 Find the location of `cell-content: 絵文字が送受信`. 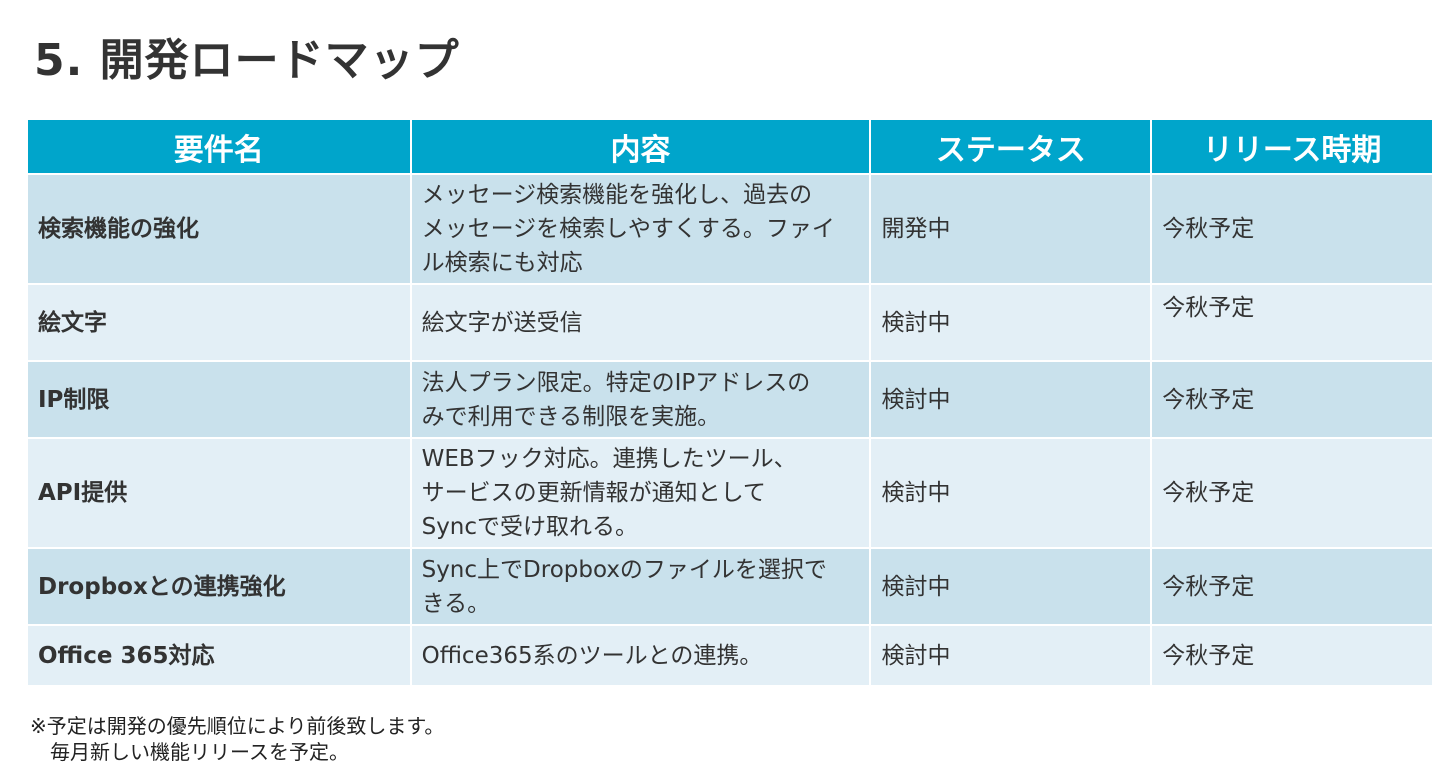

cell-content: 絵文字が送受信 is located at coordinates (640, 322).